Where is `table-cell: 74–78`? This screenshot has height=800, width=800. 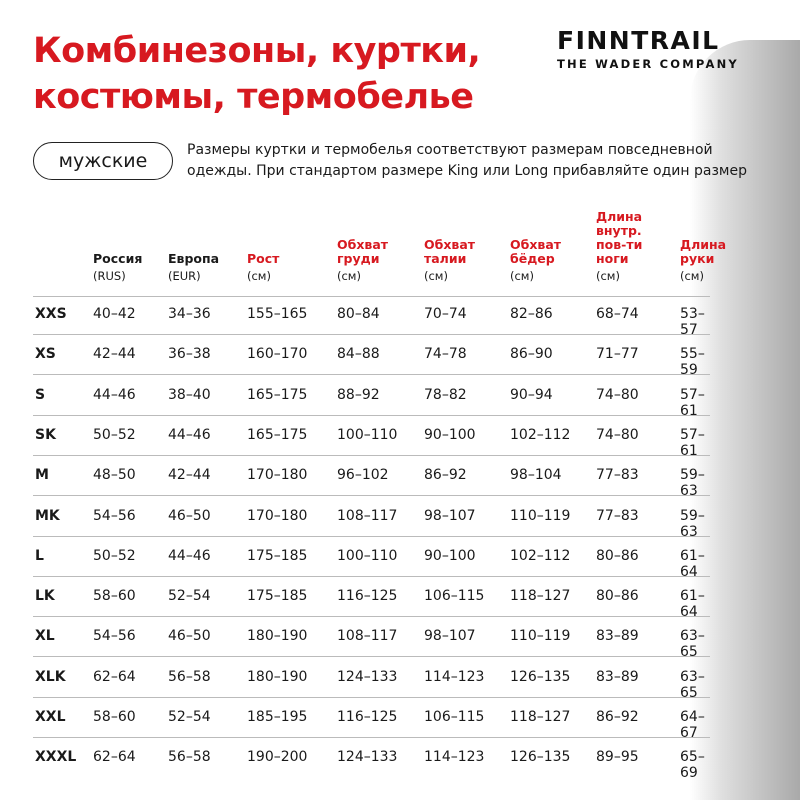 table-cell: 74–78 is located at coordinates (445, 354).